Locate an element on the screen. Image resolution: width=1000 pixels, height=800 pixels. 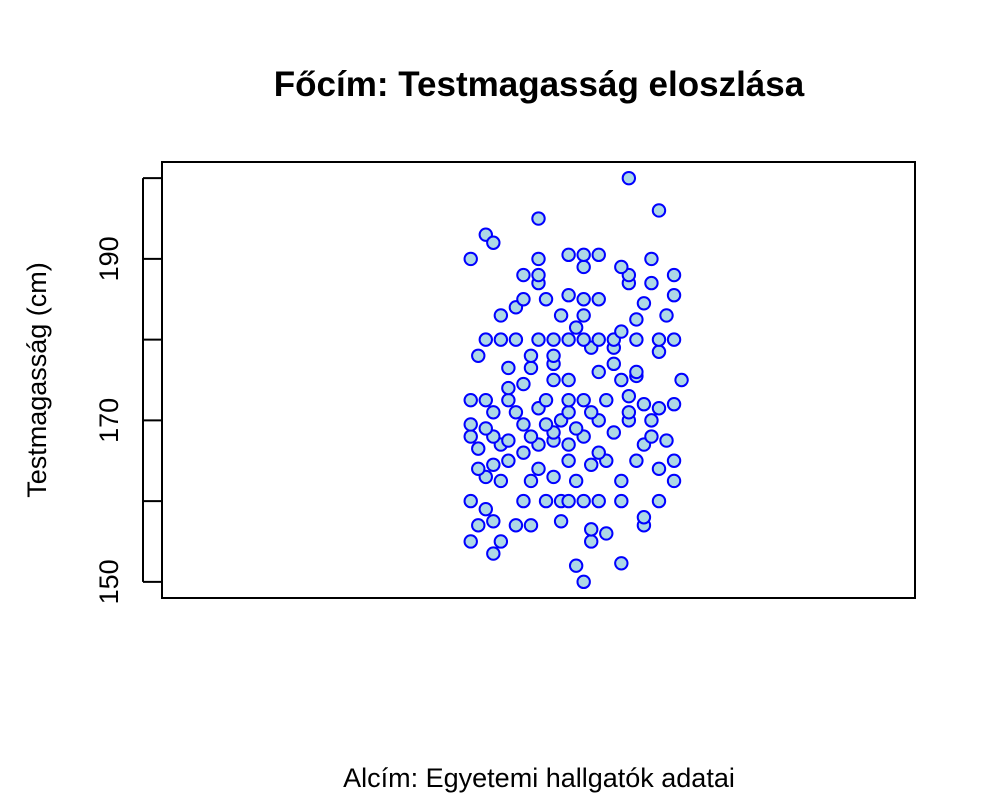
data-points is located at coordinates (576, 380).